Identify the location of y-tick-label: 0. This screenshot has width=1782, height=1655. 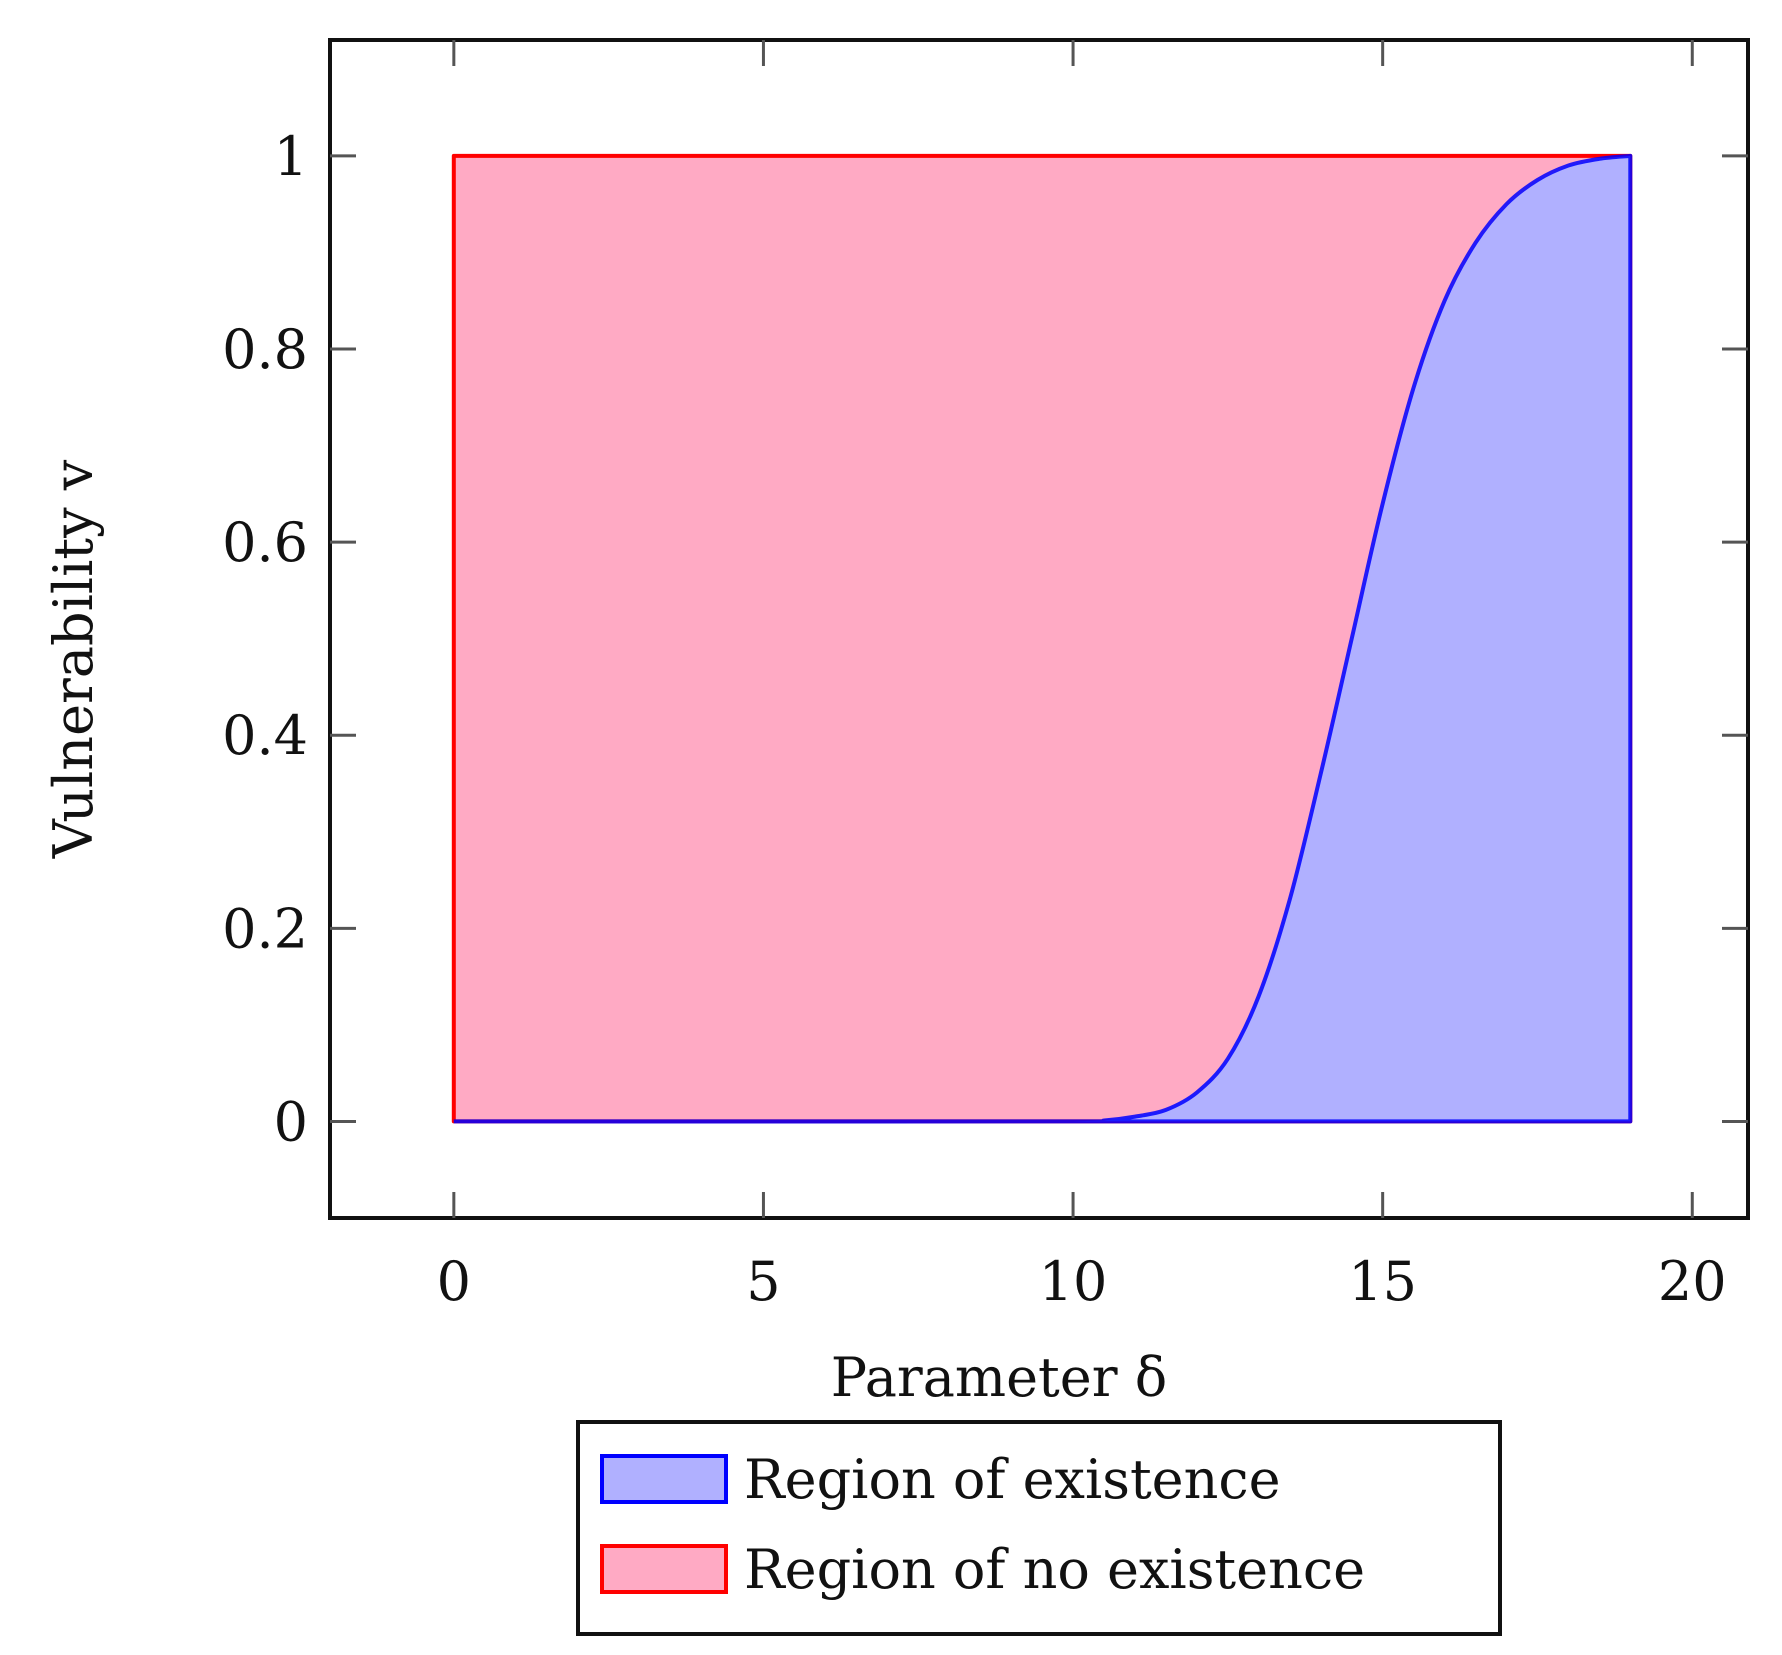
(291, 1121).